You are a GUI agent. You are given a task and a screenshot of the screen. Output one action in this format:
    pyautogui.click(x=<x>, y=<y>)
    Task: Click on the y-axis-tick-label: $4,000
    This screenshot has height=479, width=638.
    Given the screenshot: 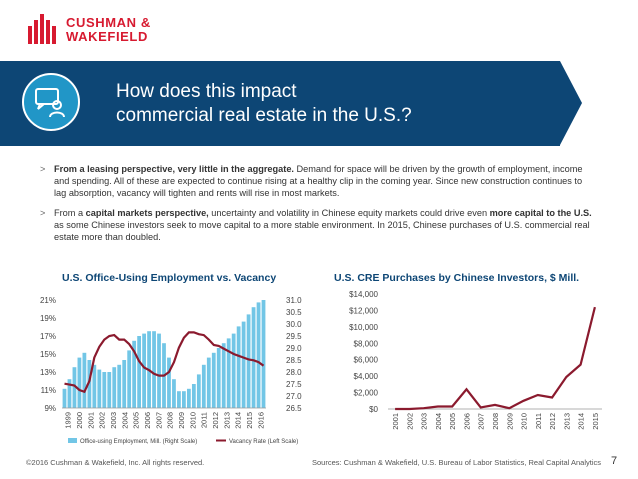 What is the action you would take?
    pyautogui.click(x=366, y=376)
    